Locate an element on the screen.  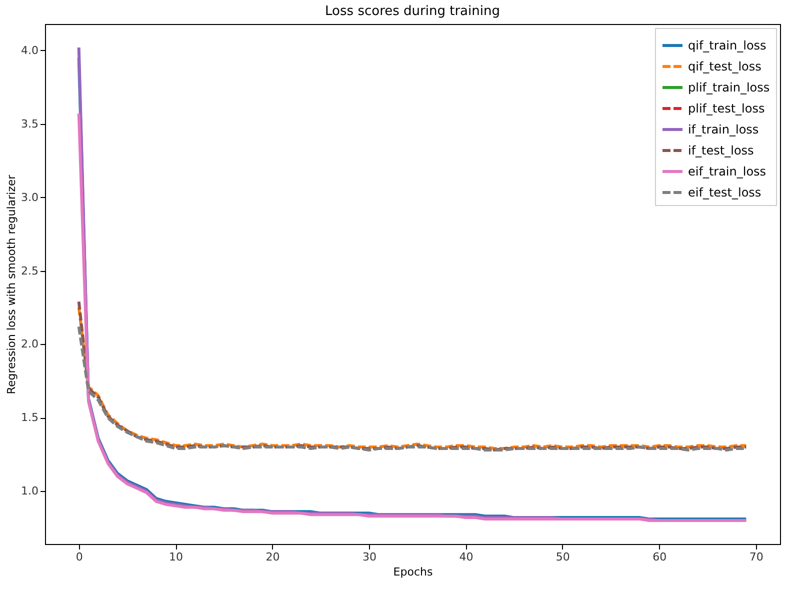
legend-label: if_train_loss is located at coordinates (723, 129).